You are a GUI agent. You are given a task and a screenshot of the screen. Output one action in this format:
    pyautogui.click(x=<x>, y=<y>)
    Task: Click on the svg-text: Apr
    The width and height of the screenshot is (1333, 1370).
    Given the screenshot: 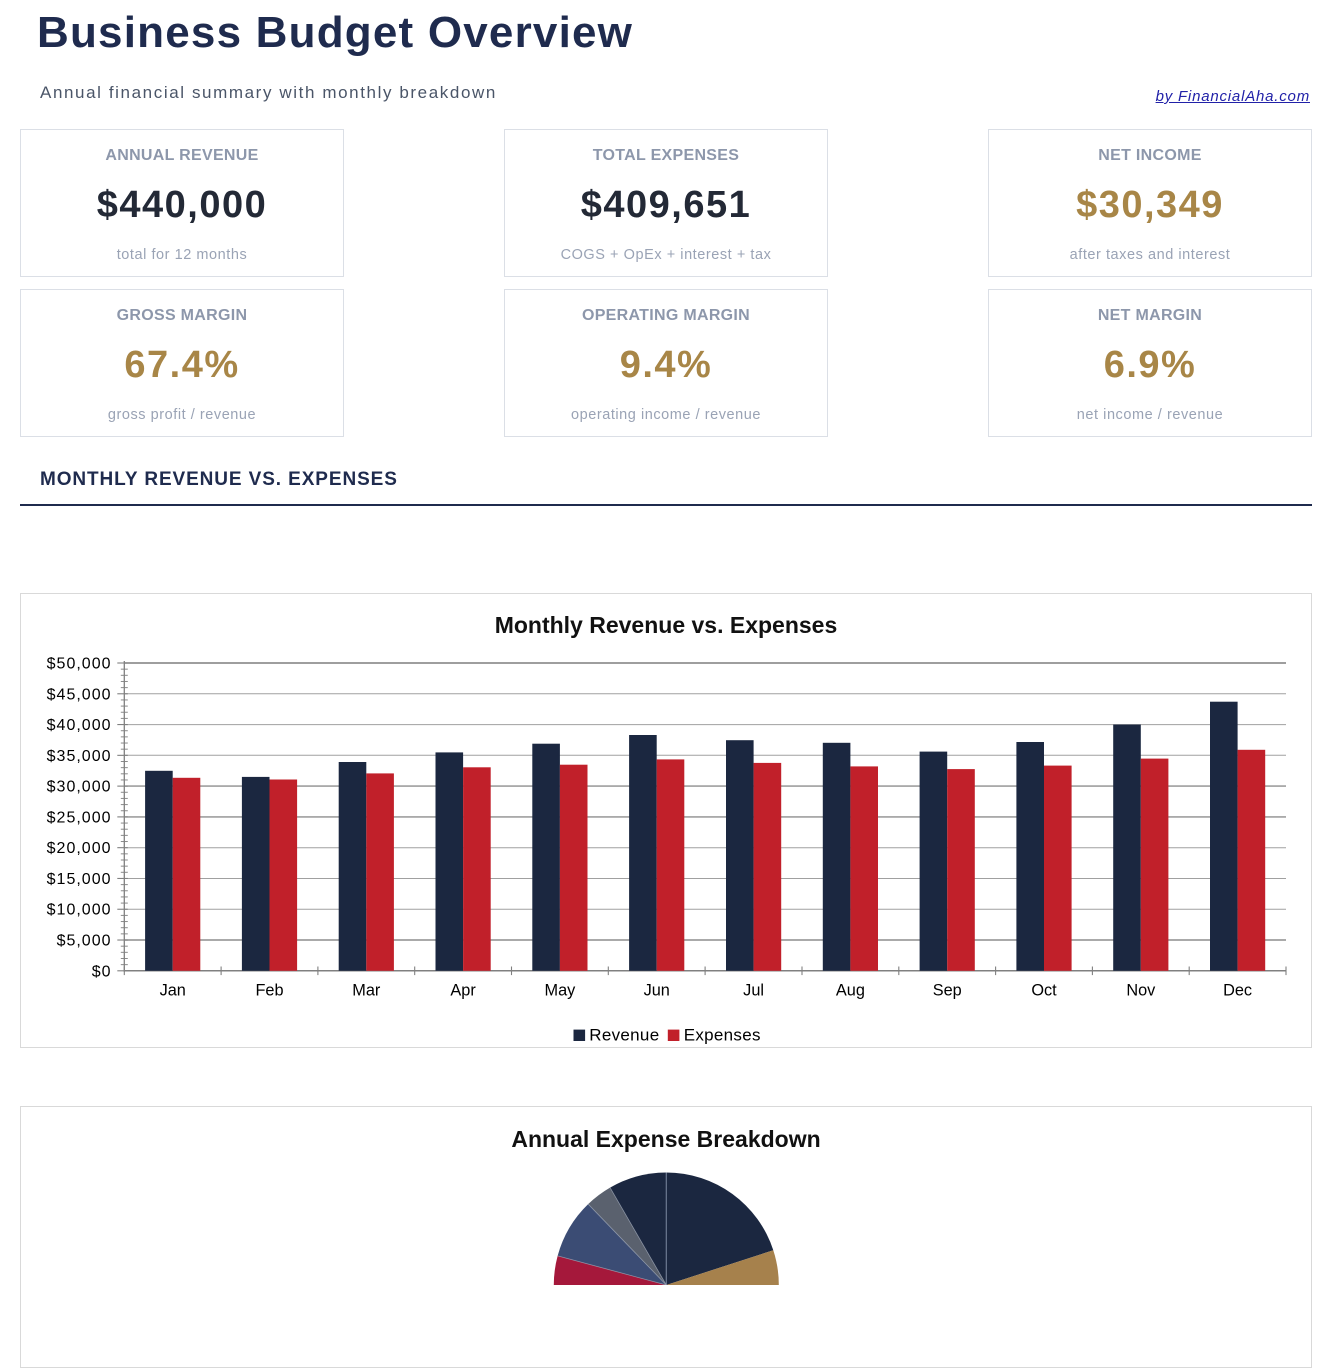 What is the action you would take?
    pyautogui.click(x=463, y=990)
    